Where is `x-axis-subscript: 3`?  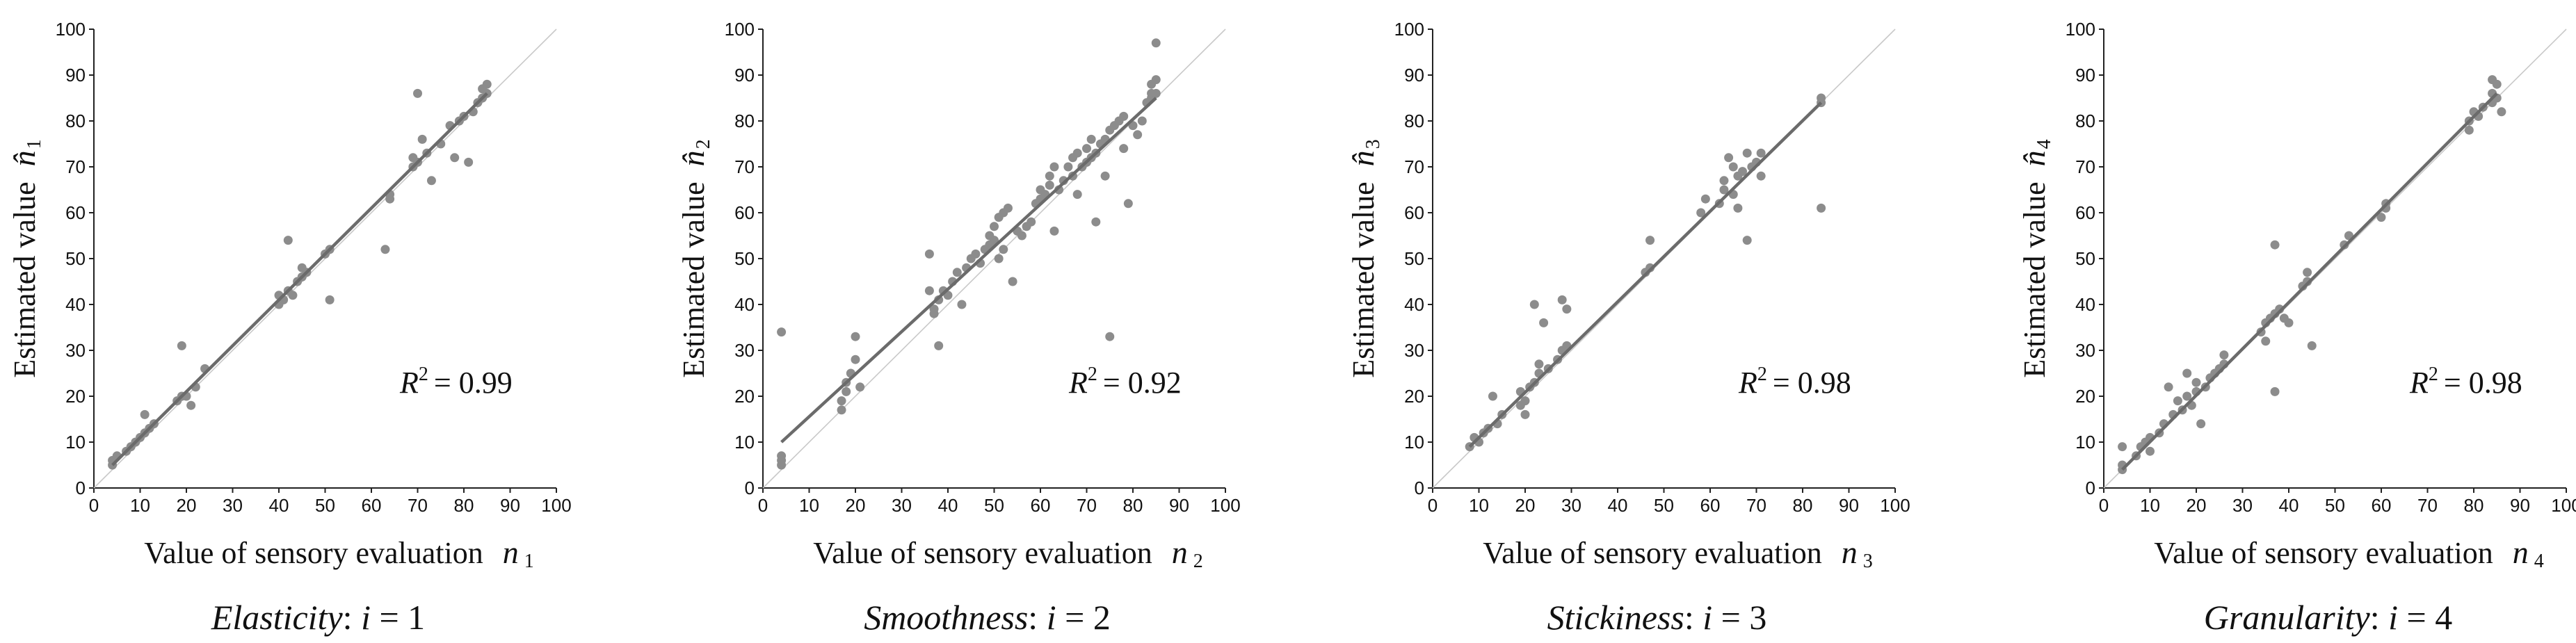
x-axis-subscript: 3 is located at coordinates (1868, 561).